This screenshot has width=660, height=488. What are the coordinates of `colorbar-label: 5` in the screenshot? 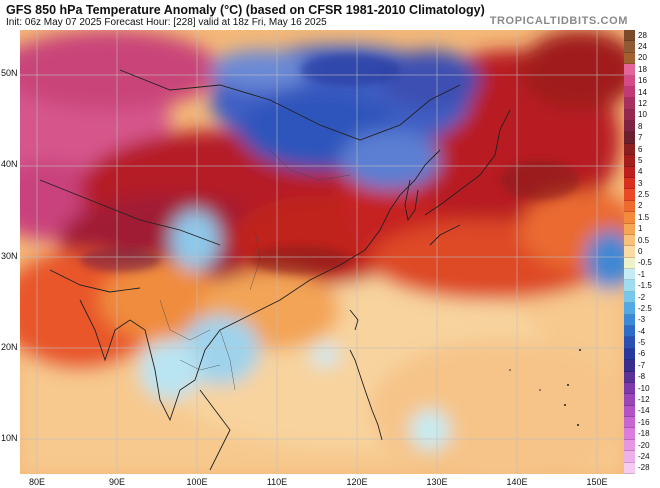 It's located at (640, 160).